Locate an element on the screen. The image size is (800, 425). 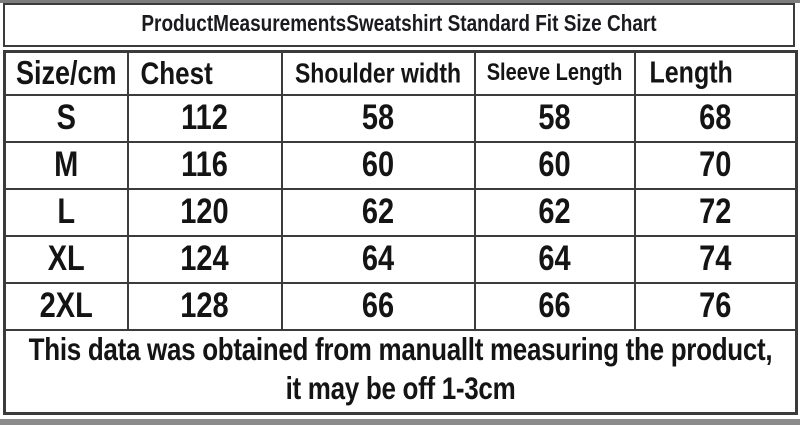
sleeve-length-cell: 60 is located at coordinates (554, 165).